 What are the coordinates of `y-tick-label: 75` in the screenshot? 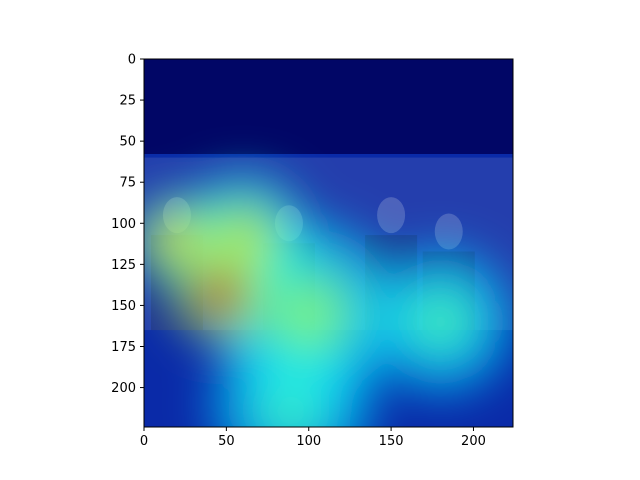 It's located at (127, 183).